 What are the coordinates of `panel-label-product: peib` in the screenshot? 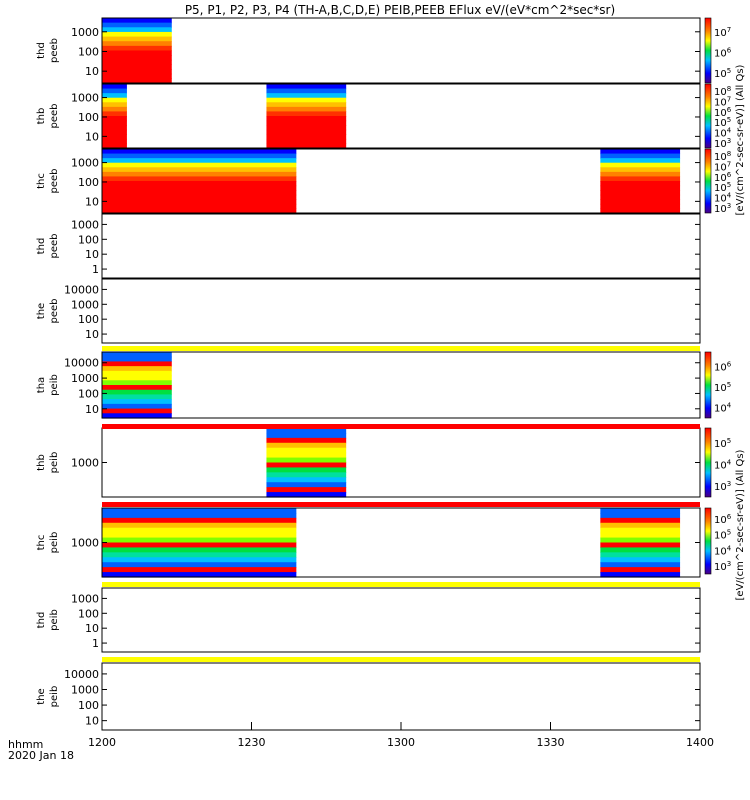 It's located at (54, 543).